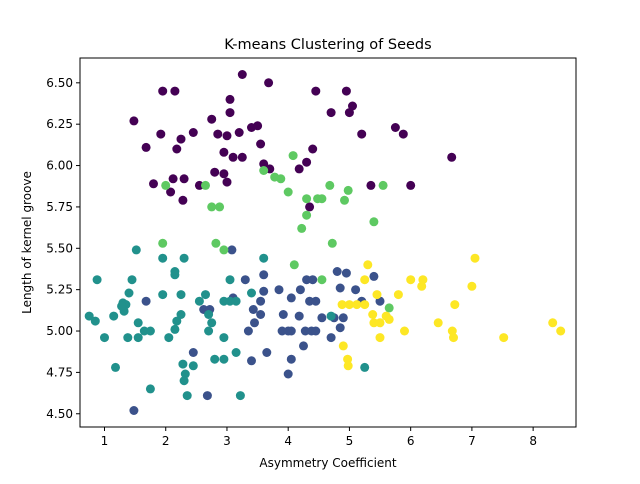  I want to click on y-tick-label: 5.25, so click(59, 290).